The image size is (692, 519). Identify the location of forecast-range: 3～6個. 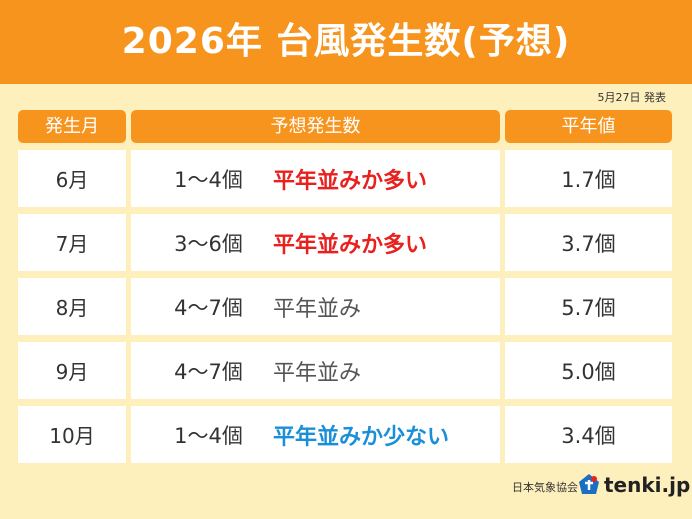
(208, 243).